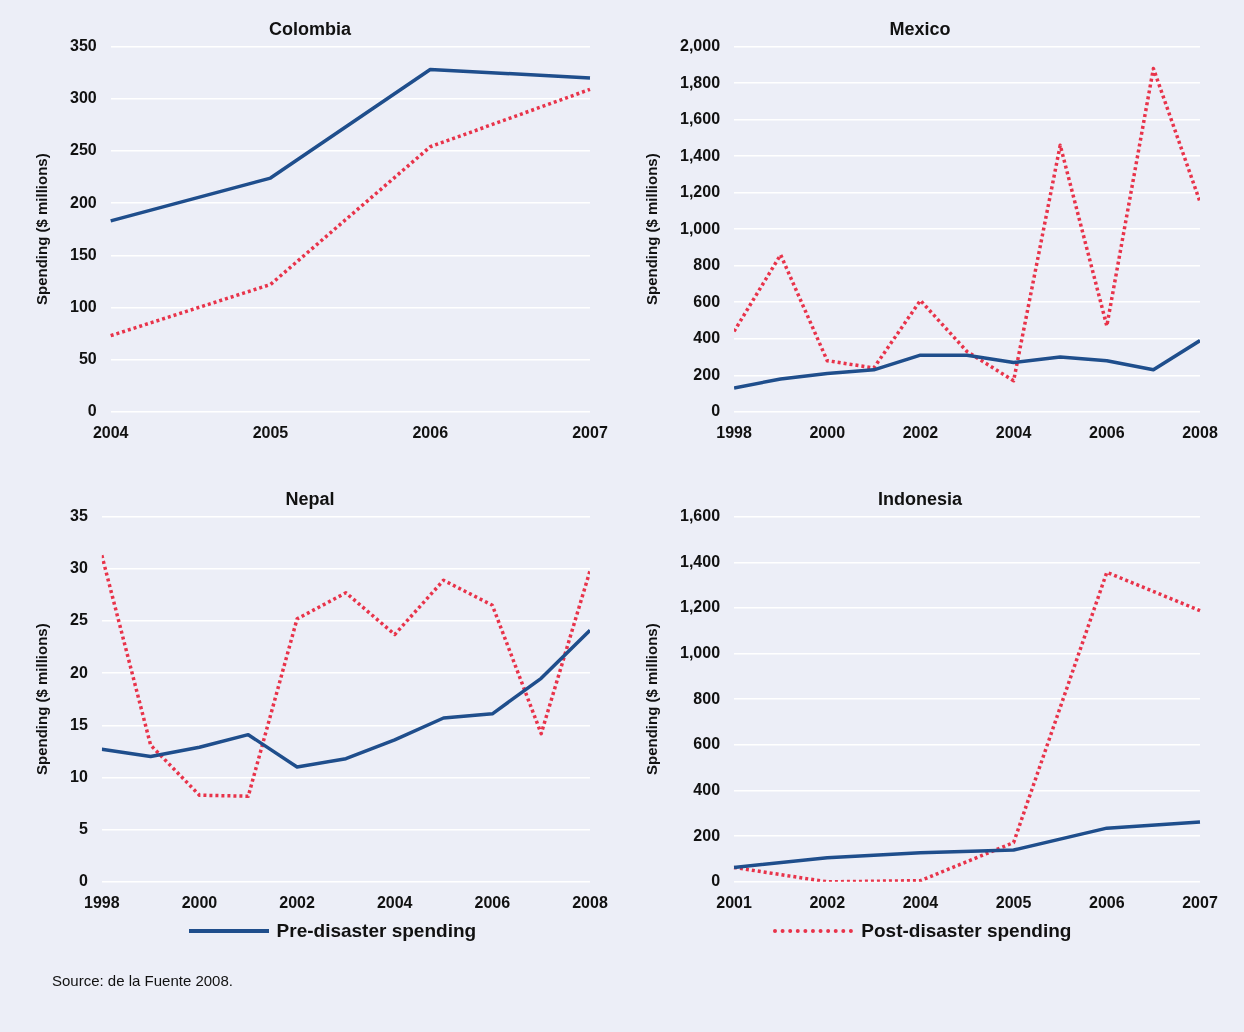 This screenshot has width=1244, height=1032. I want to click on y-tick-label: 30, so click(79, 568).